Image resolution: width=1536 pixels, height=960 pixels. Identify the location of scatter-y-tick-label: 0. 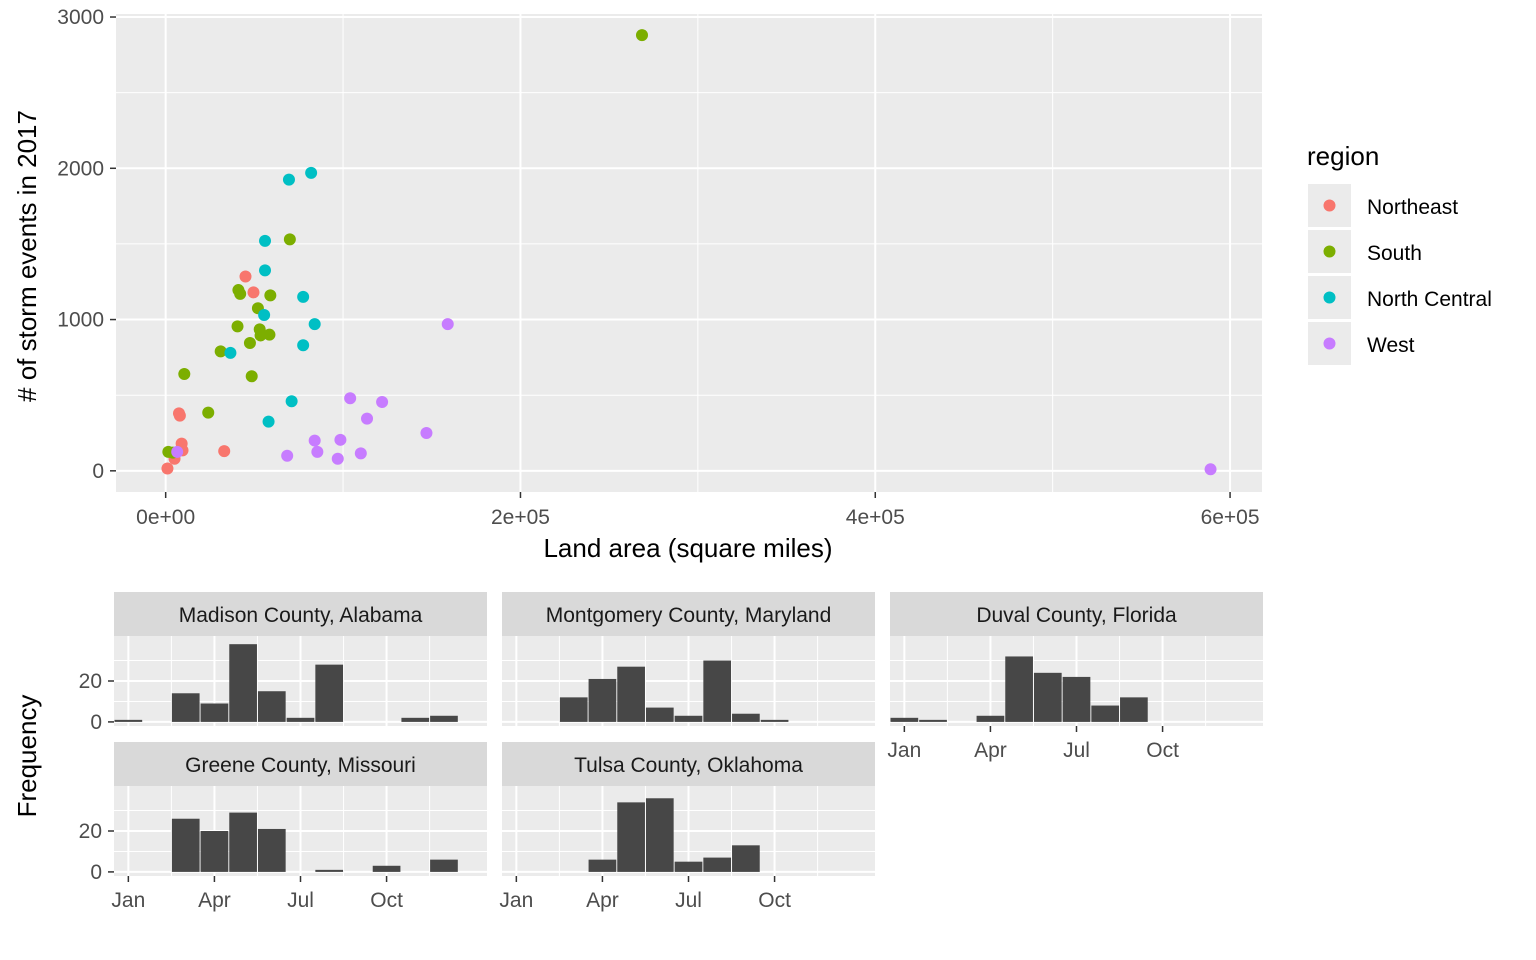
(98, 471).